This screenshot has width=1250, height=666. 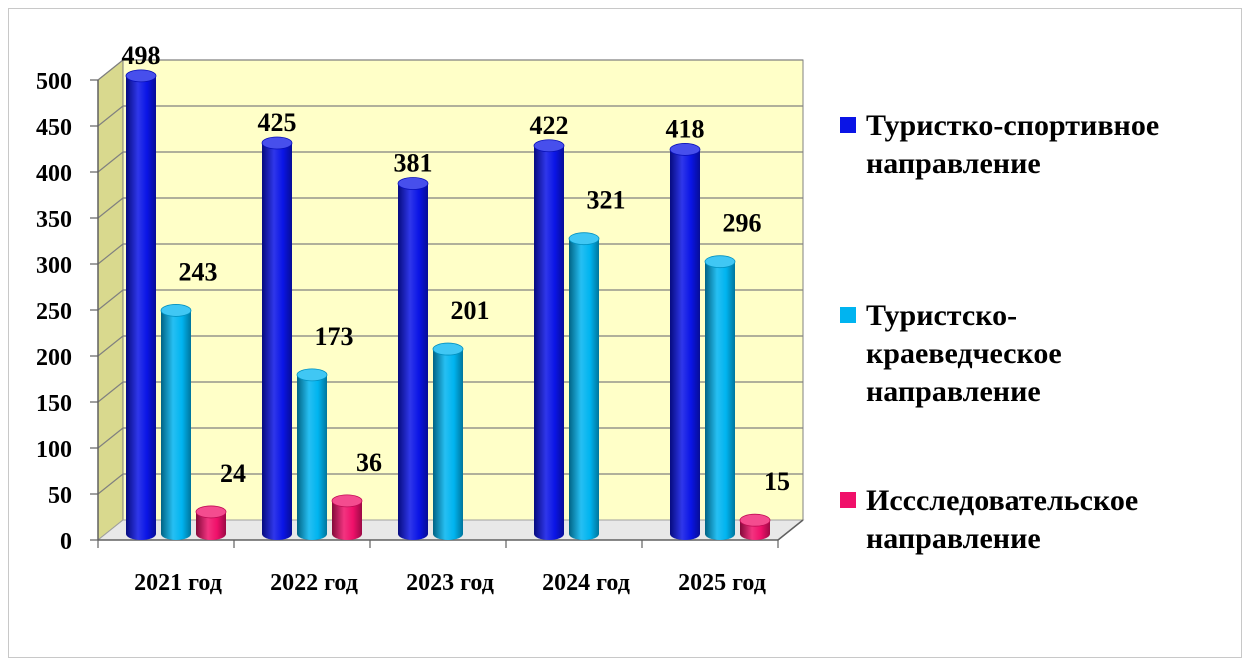 What do you see at coordinates (1012, 125) in the screenshot?
I see `legend-label: Туристко-спортивное` at bounding box center [1012, 125].